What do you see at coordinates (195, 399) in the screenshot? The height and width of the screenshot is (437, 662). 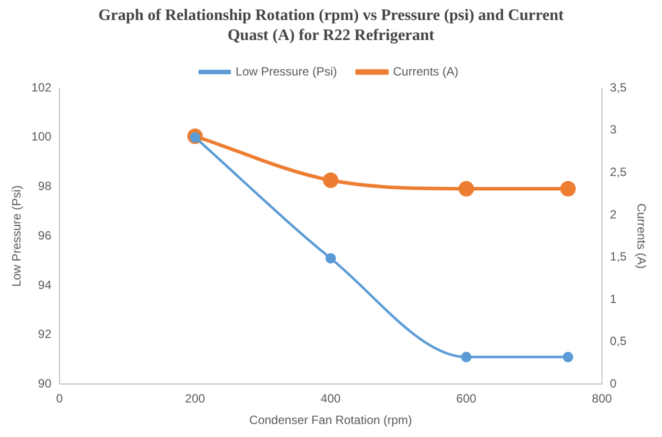 I see `x-tick-label: 200` at bounding box center [195, 399].